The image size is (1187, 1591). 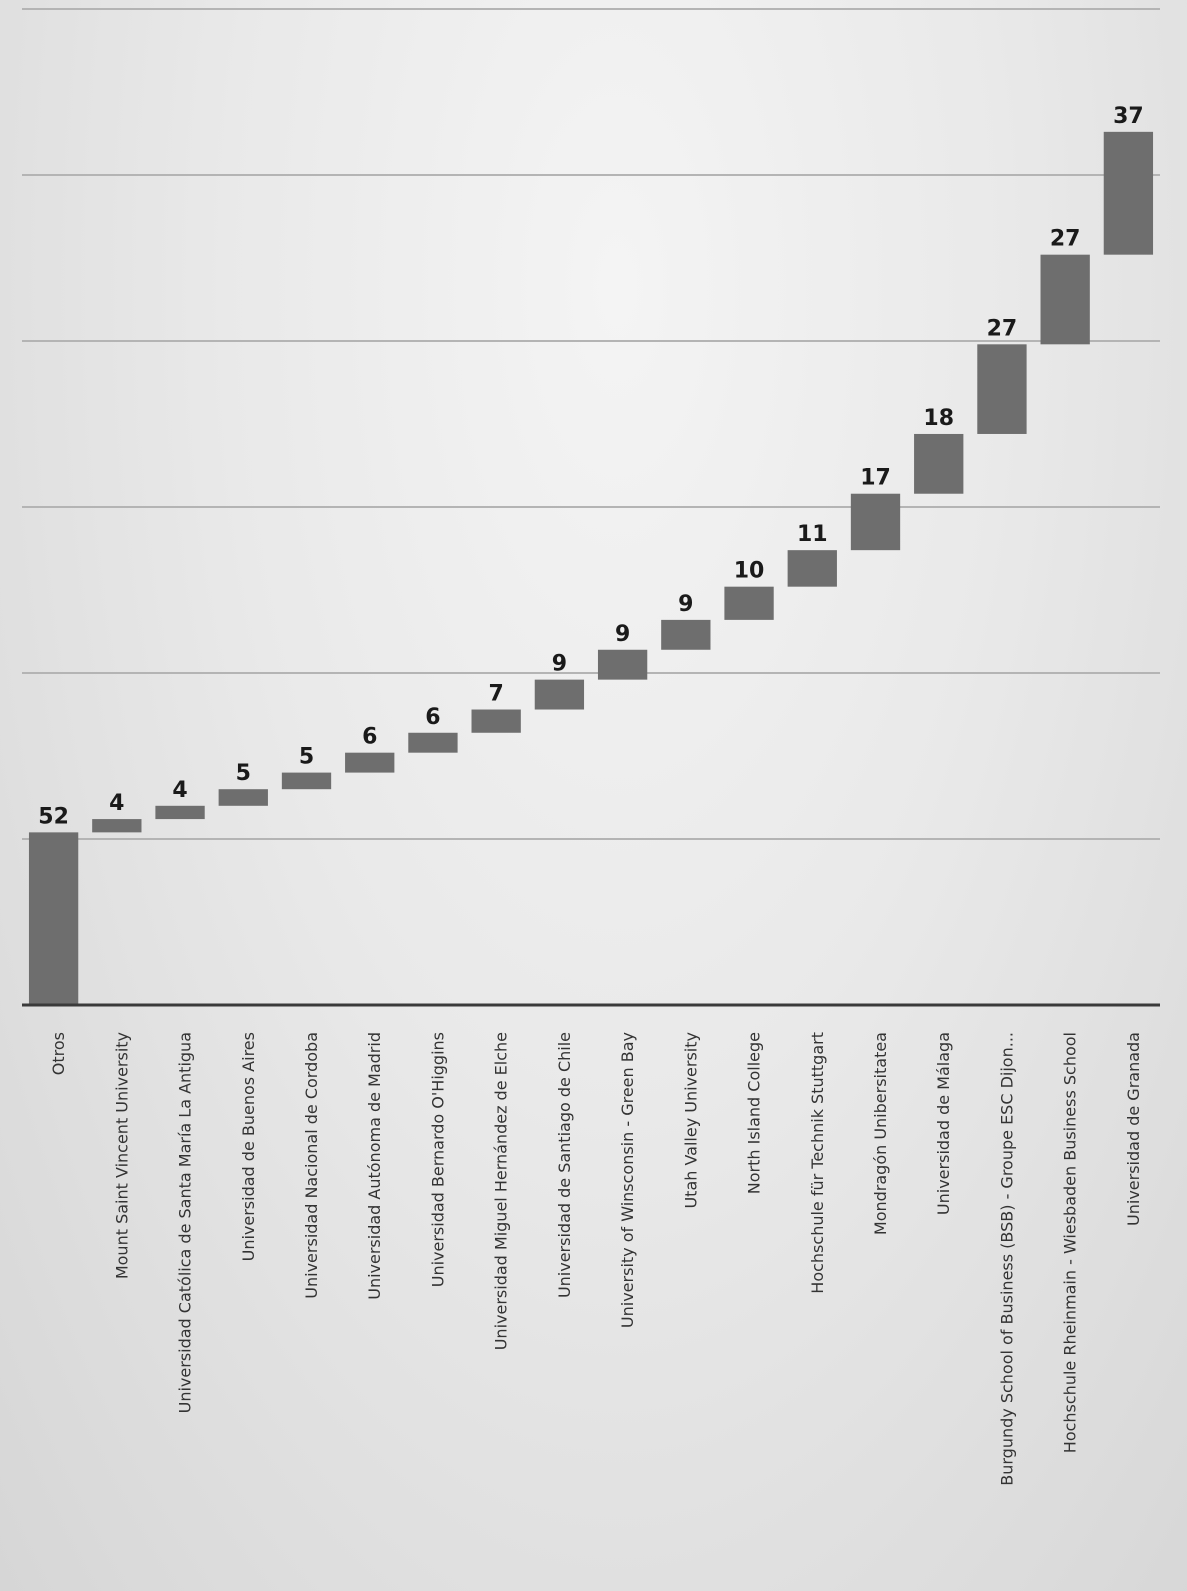 What do you see at coordinates (116, 803) in the screenshot?
I see `data-label-2: 4` at bounding box center [116, 803].